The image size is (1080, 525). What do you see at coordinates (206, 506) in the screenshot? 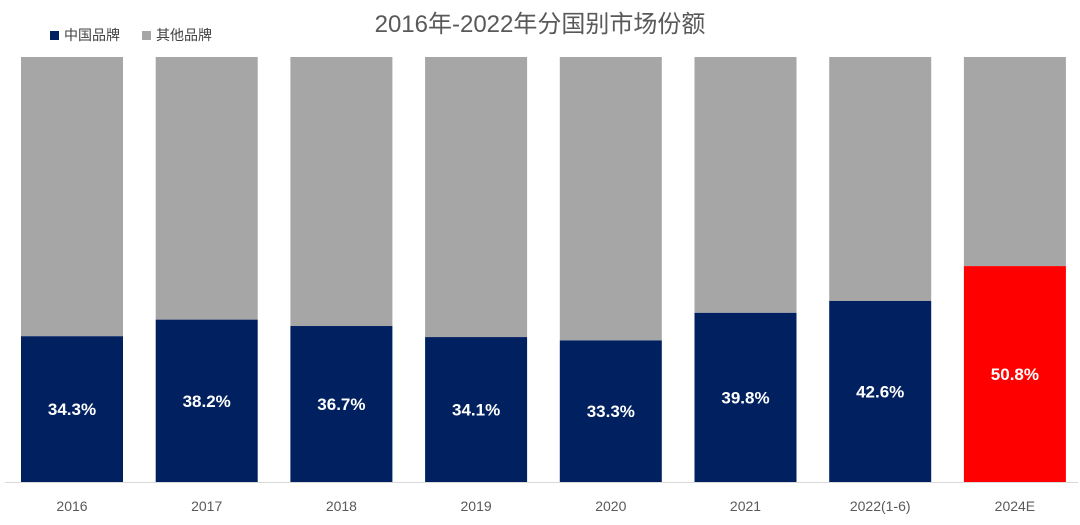
I see `x-tick-label: 2017` at bounding box center [206, 506].